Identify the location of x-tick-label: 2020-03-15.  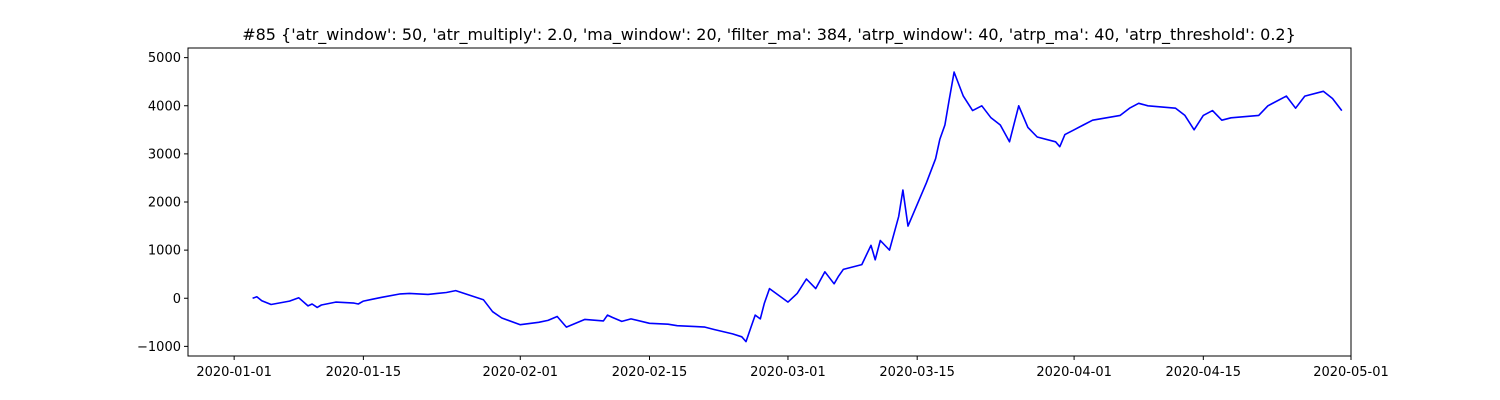
(917, 372).